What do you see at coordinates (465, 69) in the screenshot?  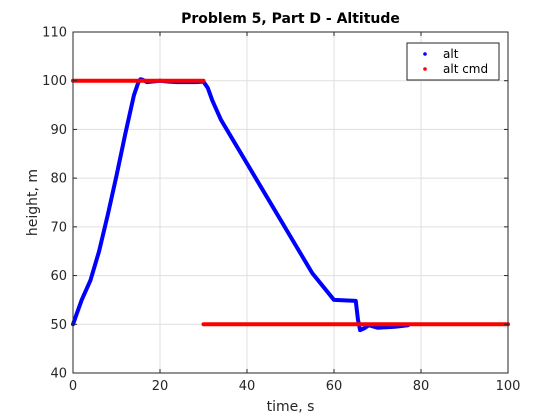 I see `legend-label: alt cmd` at bounding box center [465, 69].